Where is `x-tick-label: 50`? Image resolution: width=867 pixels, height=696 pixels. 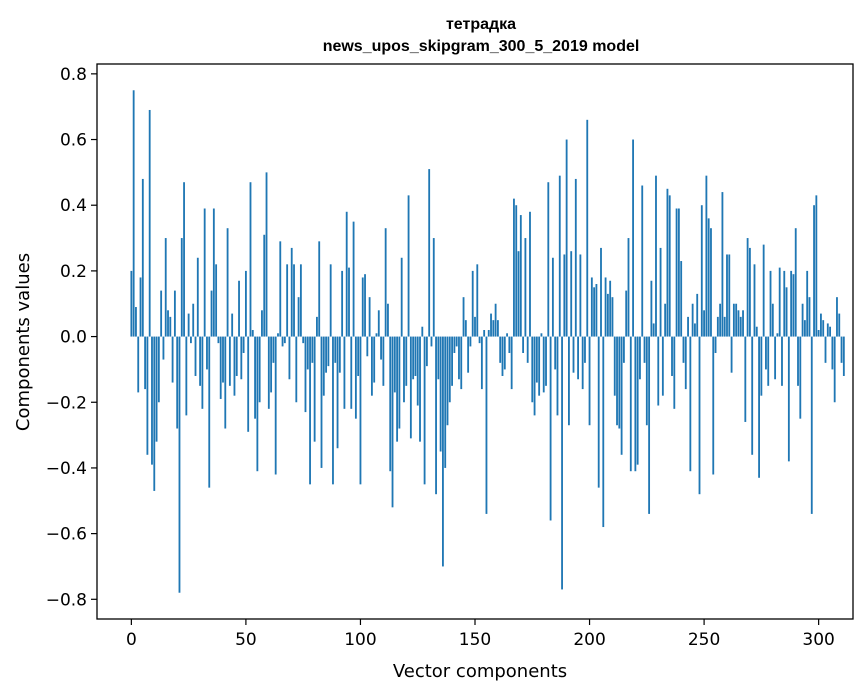
x-tick-label: 50 is located at coordinates (246, 640).